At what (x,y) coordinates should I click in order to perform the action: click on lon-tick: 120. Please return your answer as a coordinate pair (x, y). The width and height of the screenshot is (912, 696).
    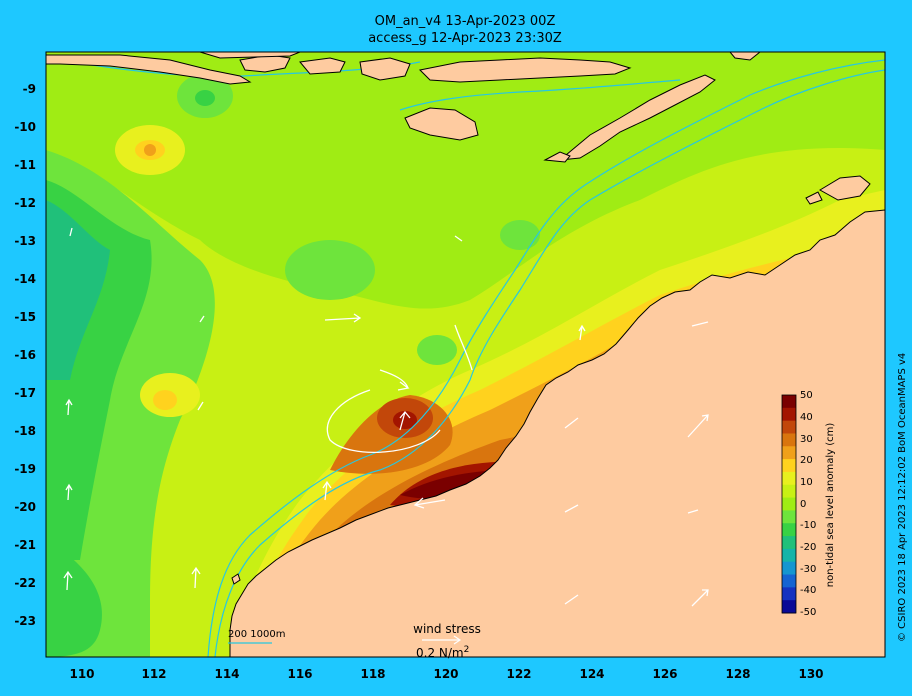
    Looking at the image, I should click on (445, 674).